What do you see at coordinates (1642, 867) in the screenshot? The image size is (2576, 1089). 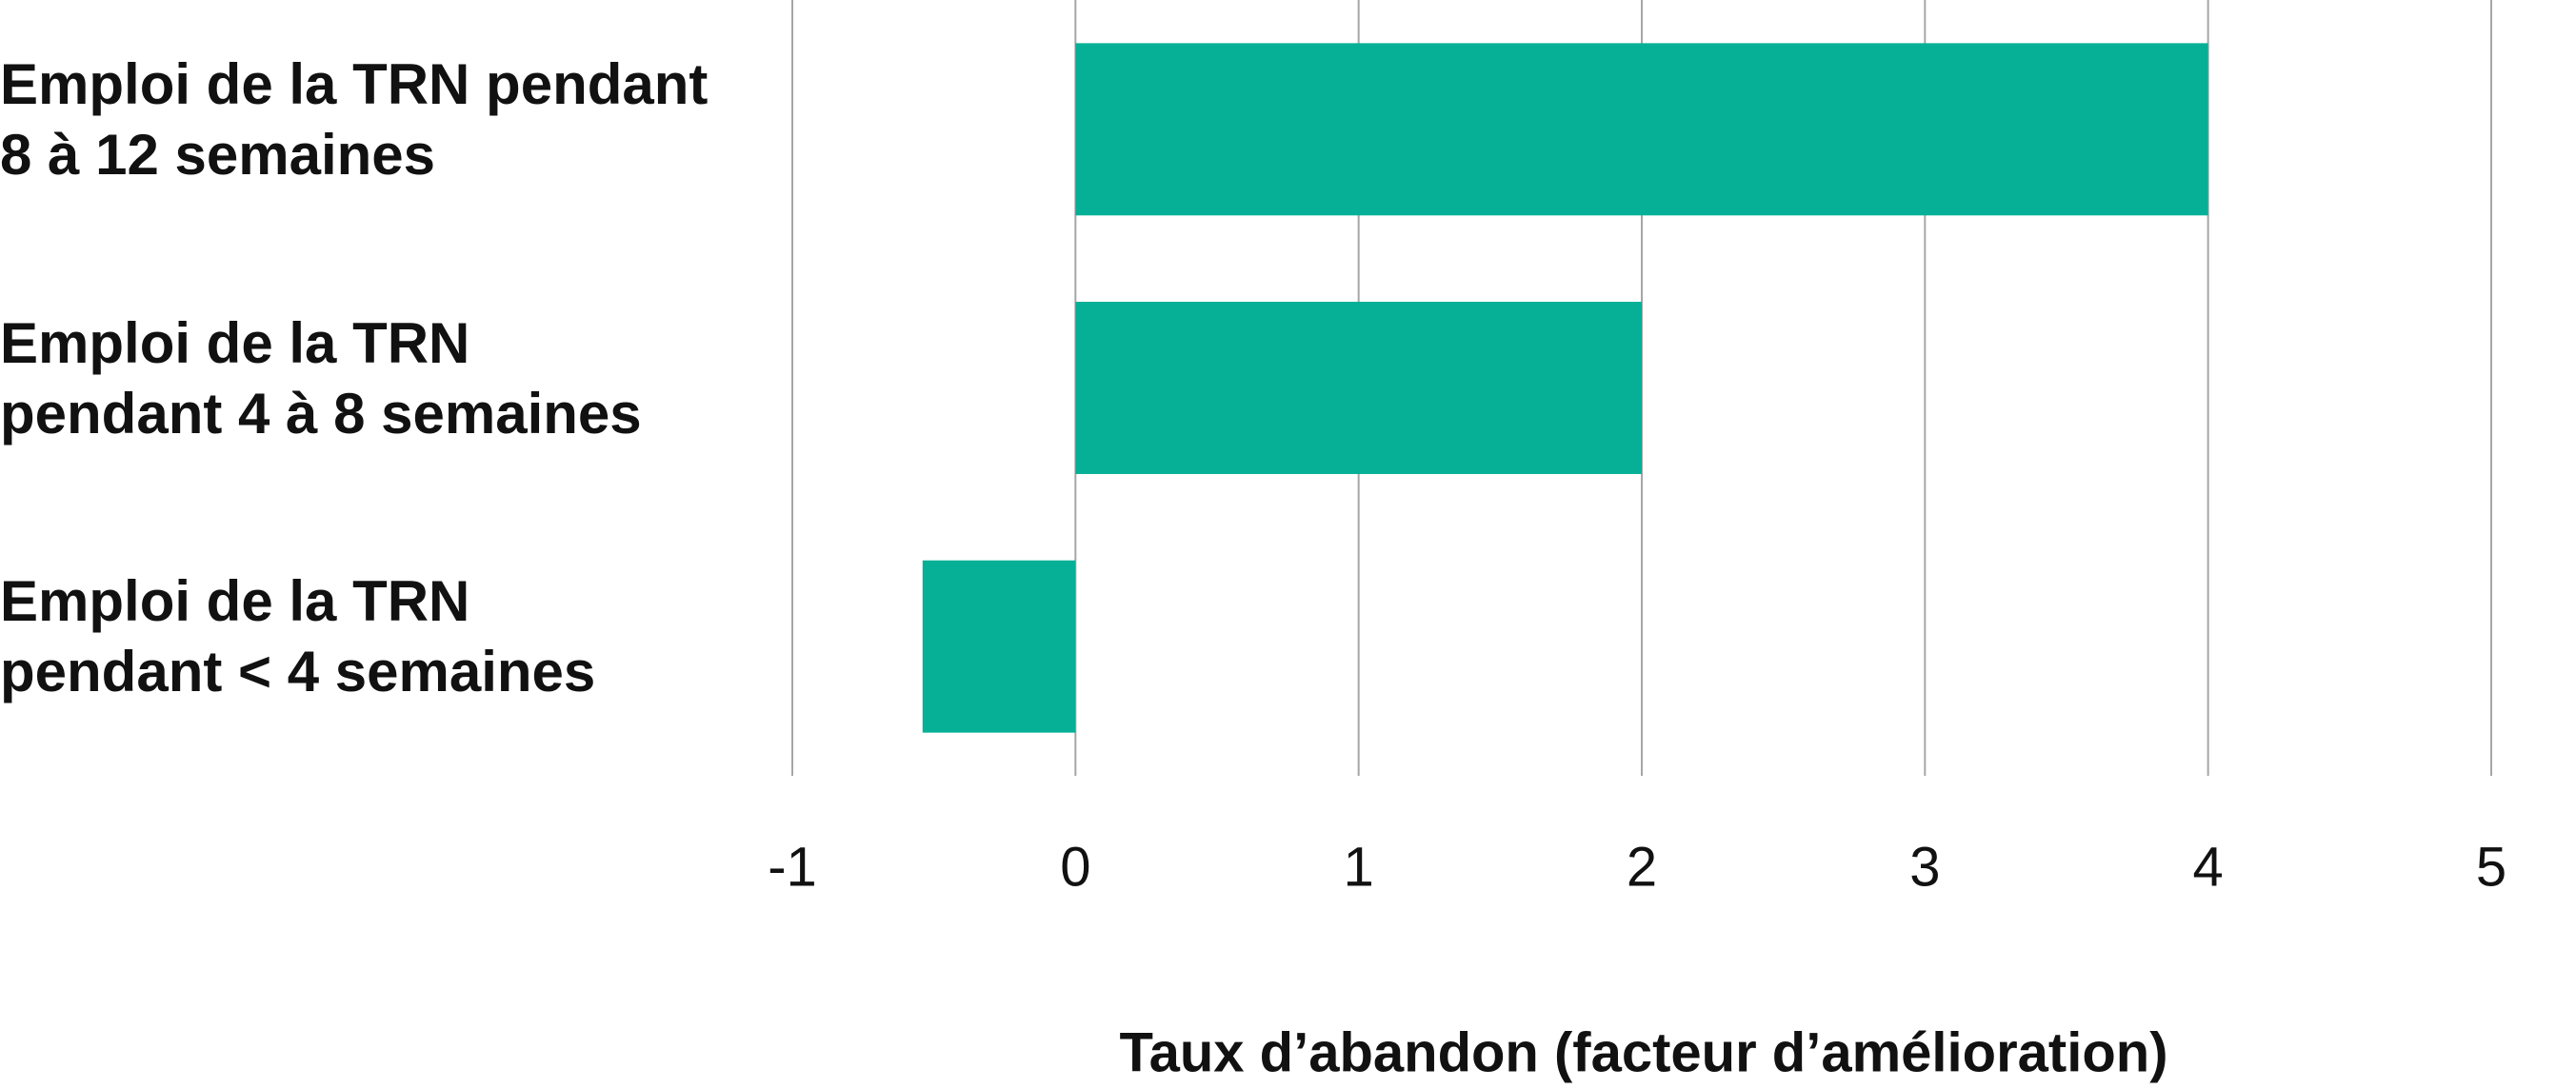 I see `x-tick-label: 2` at bounding box center [1642, 867].